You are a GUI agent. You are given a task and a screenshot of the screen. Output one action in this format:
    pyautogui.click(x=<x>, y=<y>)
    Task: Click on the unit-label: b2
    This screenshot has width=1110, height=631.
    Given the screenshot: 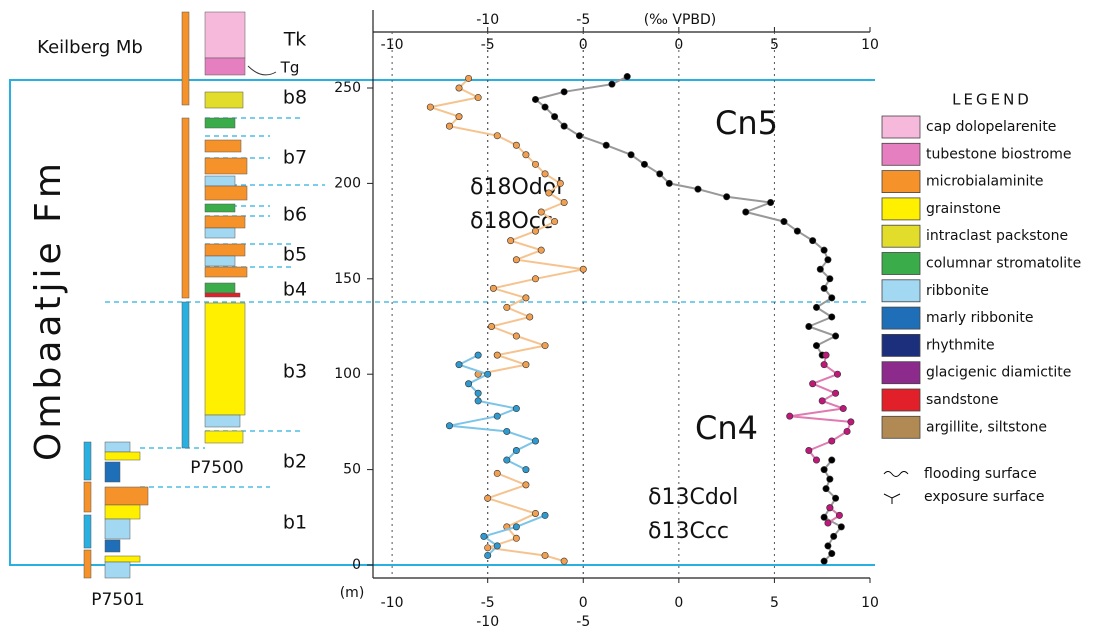 What is the action you would take?
    pyautogui.click(x=295, y=462)
    